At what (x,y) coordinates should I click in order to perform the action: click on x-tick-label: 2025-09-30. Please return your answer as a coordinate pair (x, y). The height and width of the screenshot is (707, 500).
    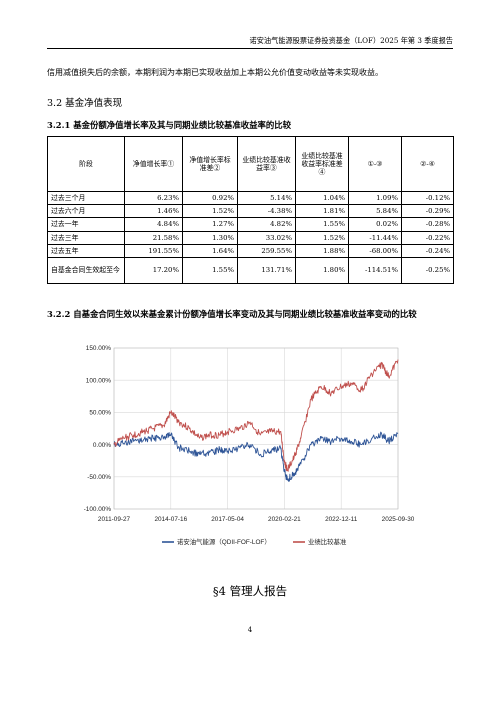
    Looking at the image, I should click on (398, 519).